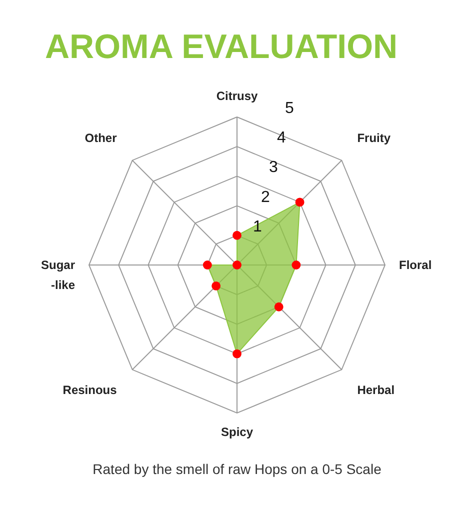 This screenshot has height=517, width=475. Describe the element at coordinates (257, 227) in the screenshot. I see `y-tick-label: 1` at that location.